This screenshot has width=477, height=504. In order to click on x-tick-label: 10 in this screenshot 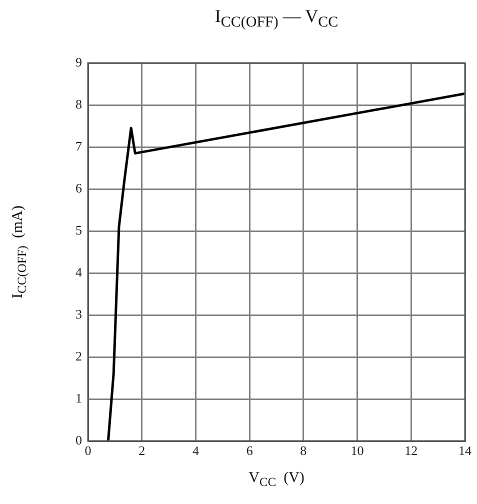, I will do `click(357, 450)`.